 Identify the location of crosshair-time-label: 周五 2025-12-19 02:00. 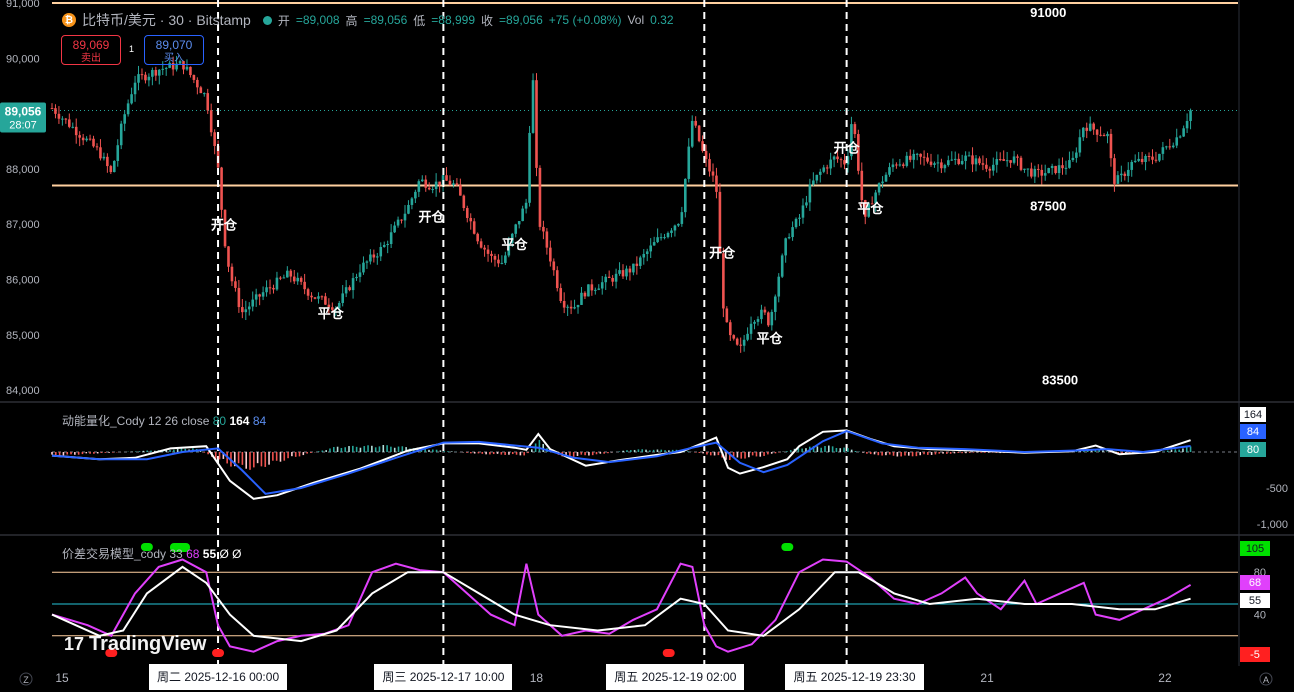
(675, 677).